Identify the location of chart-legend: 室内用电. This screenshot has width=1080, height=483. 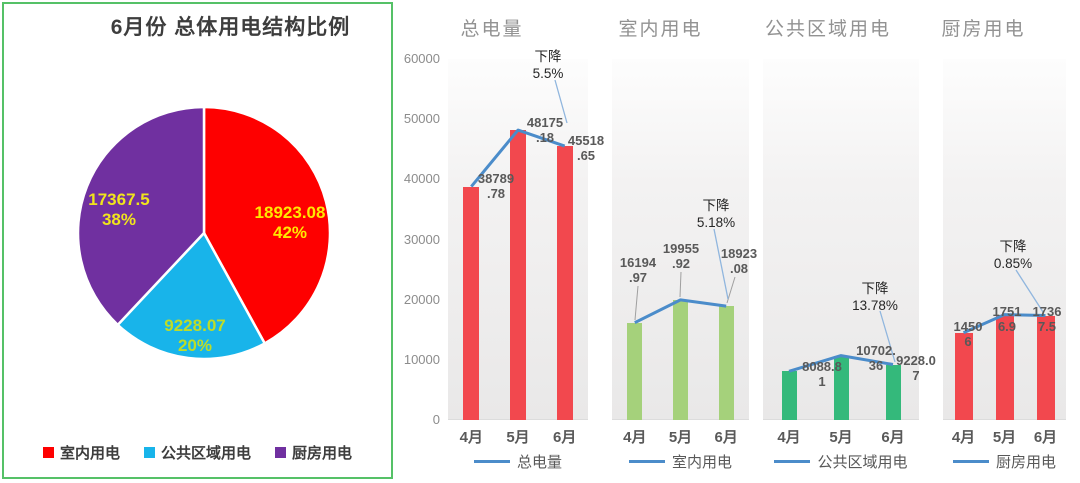
(680, 461).